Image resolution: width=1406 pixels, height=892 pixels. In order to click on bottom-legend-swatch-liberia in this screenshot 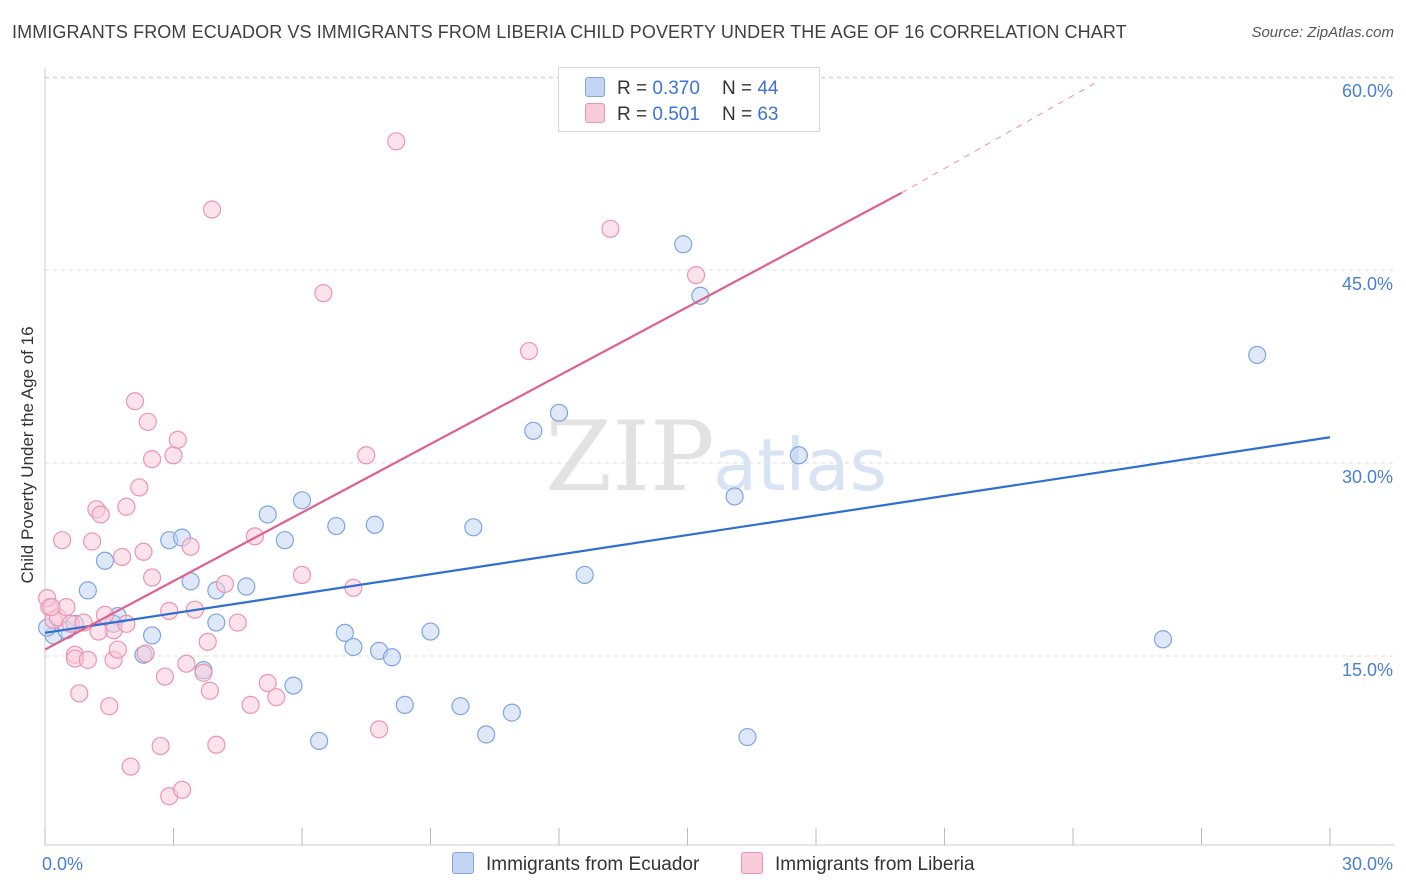, I will do `click(752, 863)`.